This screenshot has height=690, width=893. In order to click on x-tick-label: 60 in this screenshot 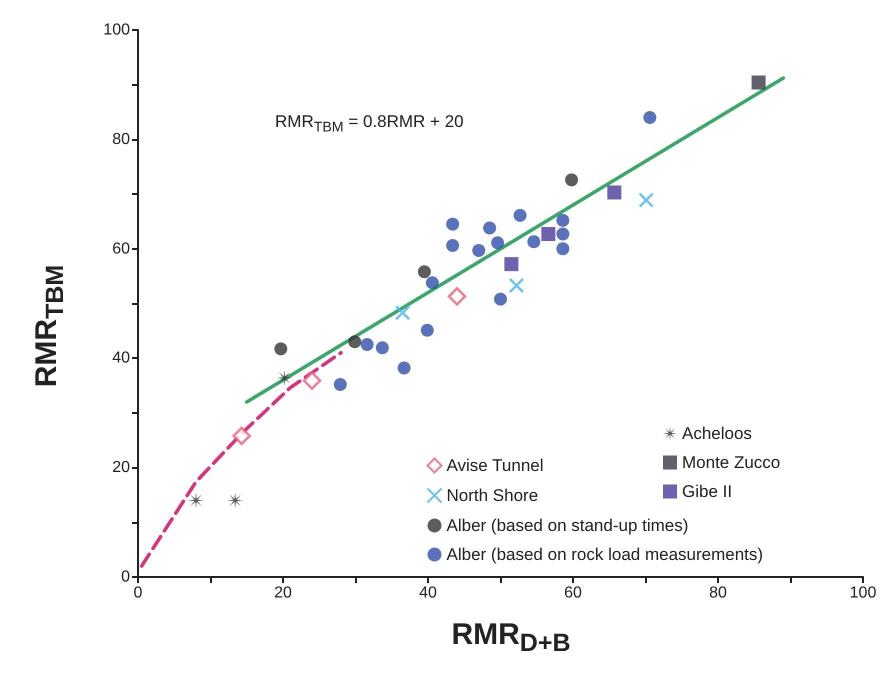, I will do `click(573, 593)`.